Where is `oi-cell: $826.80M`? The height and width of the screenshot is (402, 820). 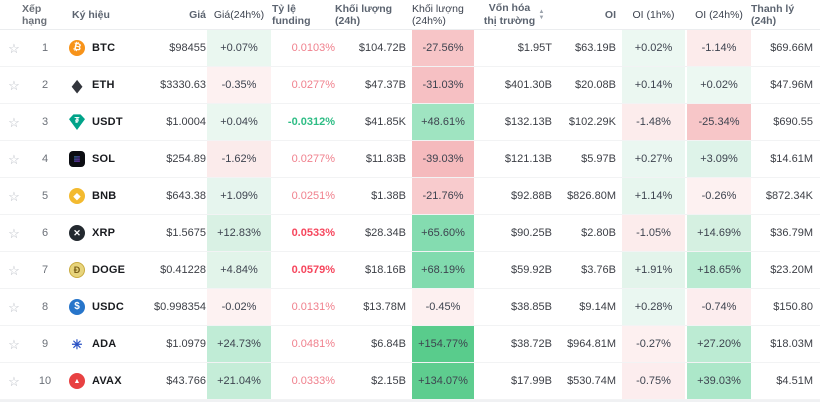 oi-cell: $826.80M is located at coordinates (591, 196).